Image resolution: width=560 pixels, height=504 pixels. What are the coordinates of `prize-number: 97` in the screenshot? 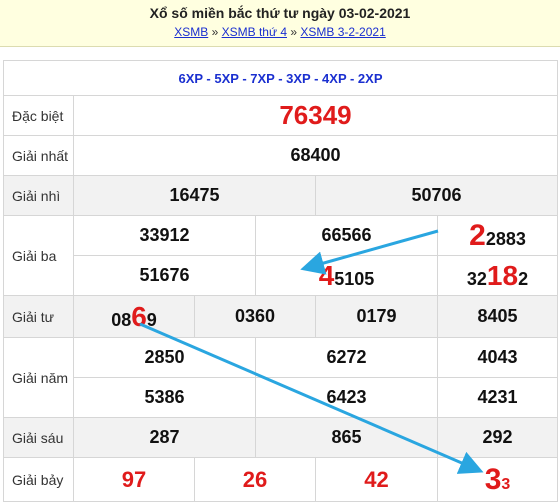 It's located at (134, 479).